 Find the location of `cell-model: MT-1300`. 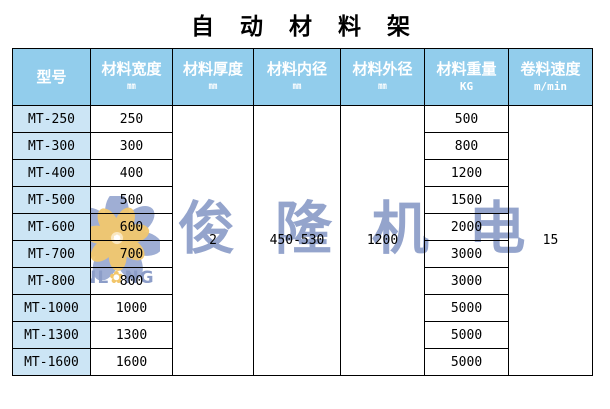

cell-model: MT-1300 is located at coordinates (51, 335).